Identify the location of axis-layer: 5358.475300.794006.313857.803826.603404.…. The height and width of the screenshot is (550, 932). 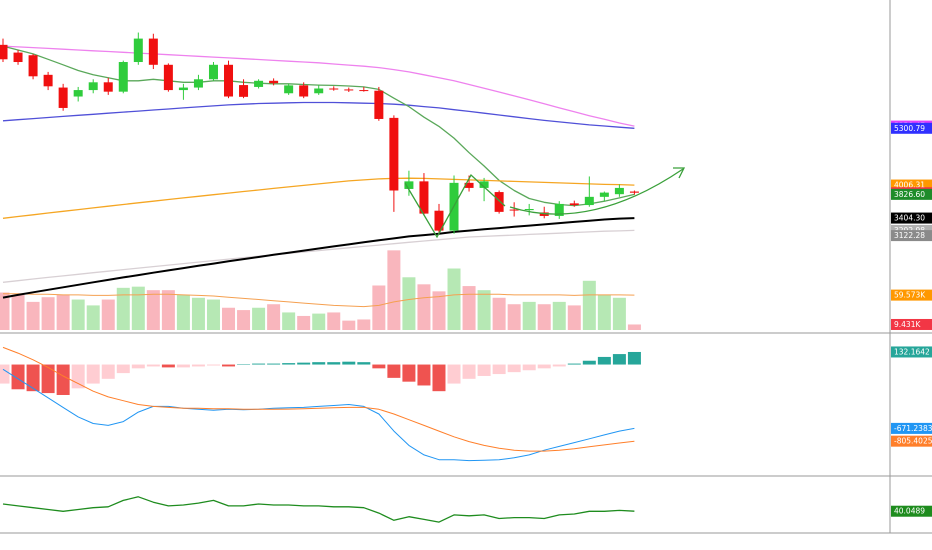
(911, 318).